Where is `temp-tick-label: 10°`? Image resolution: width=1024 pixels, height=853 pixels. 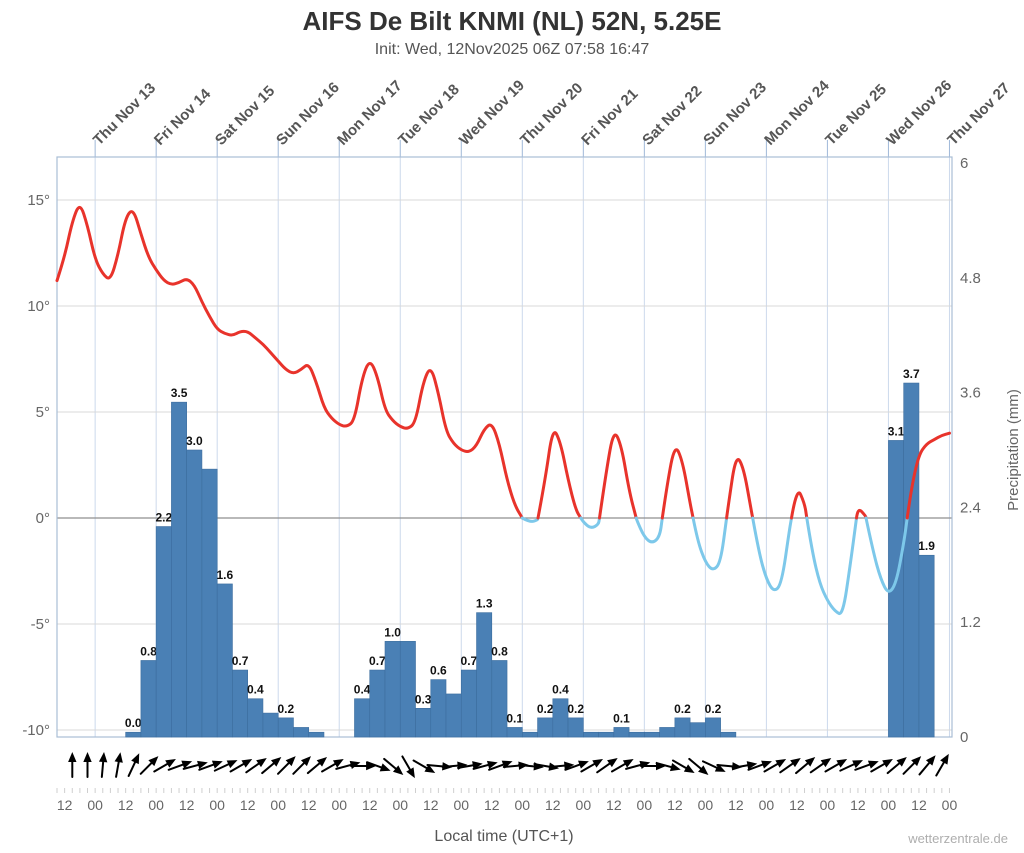
temp-tick-label: 10° is located at coordinates (38, 306).